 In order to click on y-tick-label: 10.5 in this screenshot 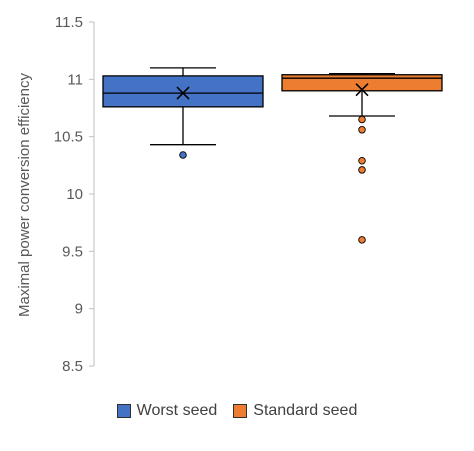, I will do `click(68, 137)`.